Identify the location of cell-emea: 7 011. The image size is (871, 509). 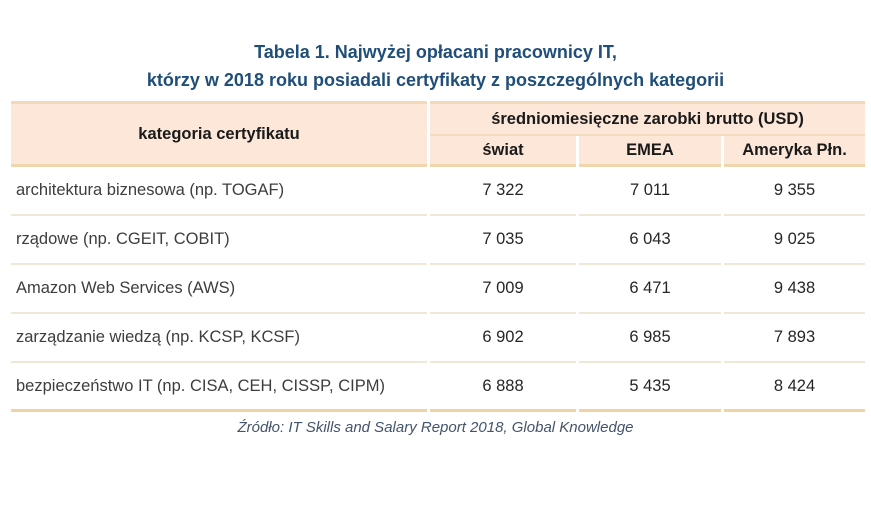
(650, 191).